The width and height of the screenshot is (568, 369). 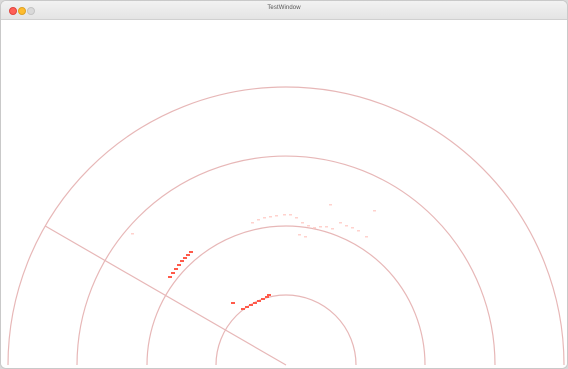 I want to click on close-button, so click(x=13, y=11).